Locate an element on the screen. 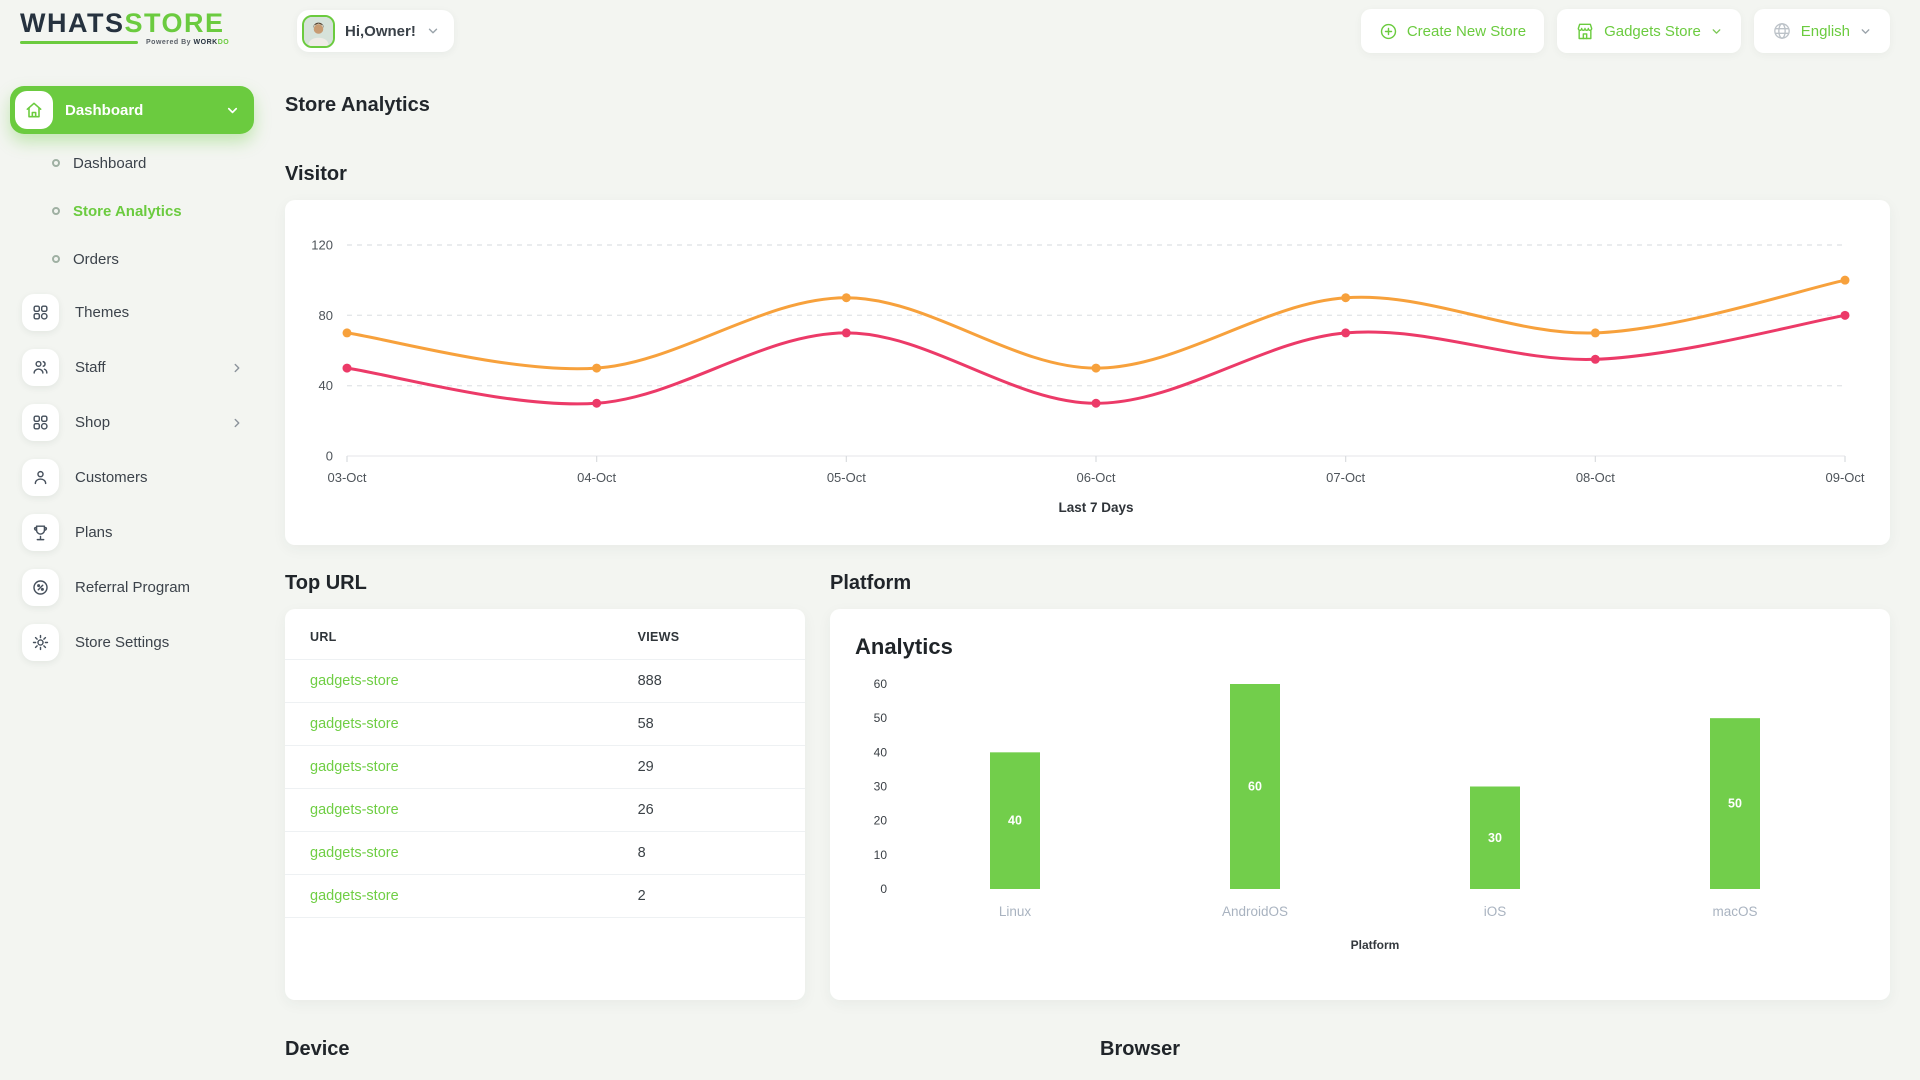  svg-text: 10 is located at coordinates (881, 855).